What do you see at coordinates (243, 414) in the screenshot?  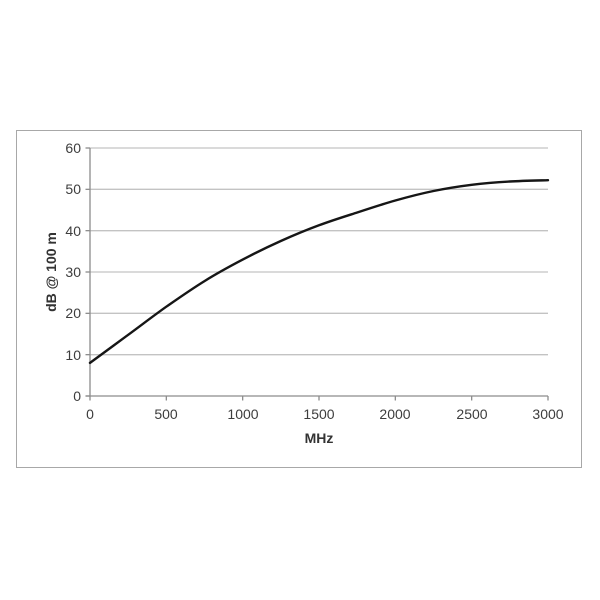 I see `x-tick-label: 1000` at bounding box center [243, 414].